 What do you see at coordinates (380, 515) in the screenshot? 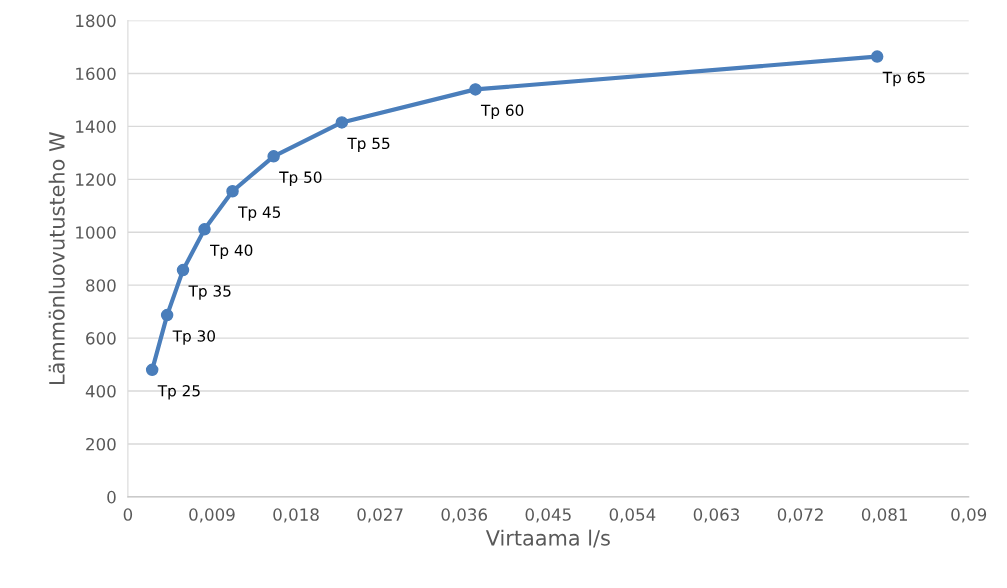
I see `x-tick-label: 0,027` at bounding box center [380, 515].